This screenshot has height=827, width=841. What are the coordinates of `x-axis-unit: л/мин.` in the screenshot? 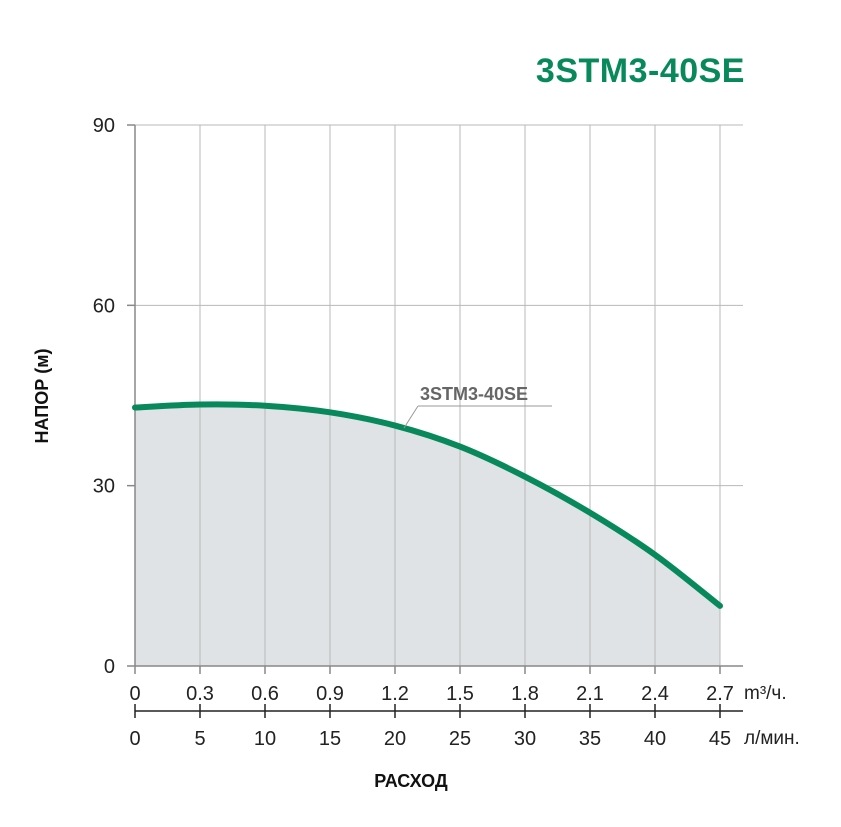 It's located at (772, 738).